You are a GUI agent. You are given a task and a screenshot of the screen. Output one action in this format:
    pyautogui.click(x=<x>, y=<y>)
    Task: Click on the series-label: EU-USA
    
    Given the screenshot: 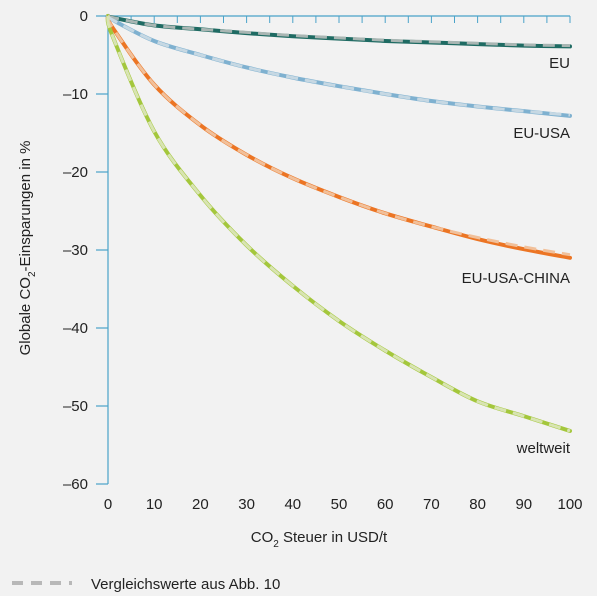 What is the action you would take?
    pyautogui.click(x=541, y=133)
    